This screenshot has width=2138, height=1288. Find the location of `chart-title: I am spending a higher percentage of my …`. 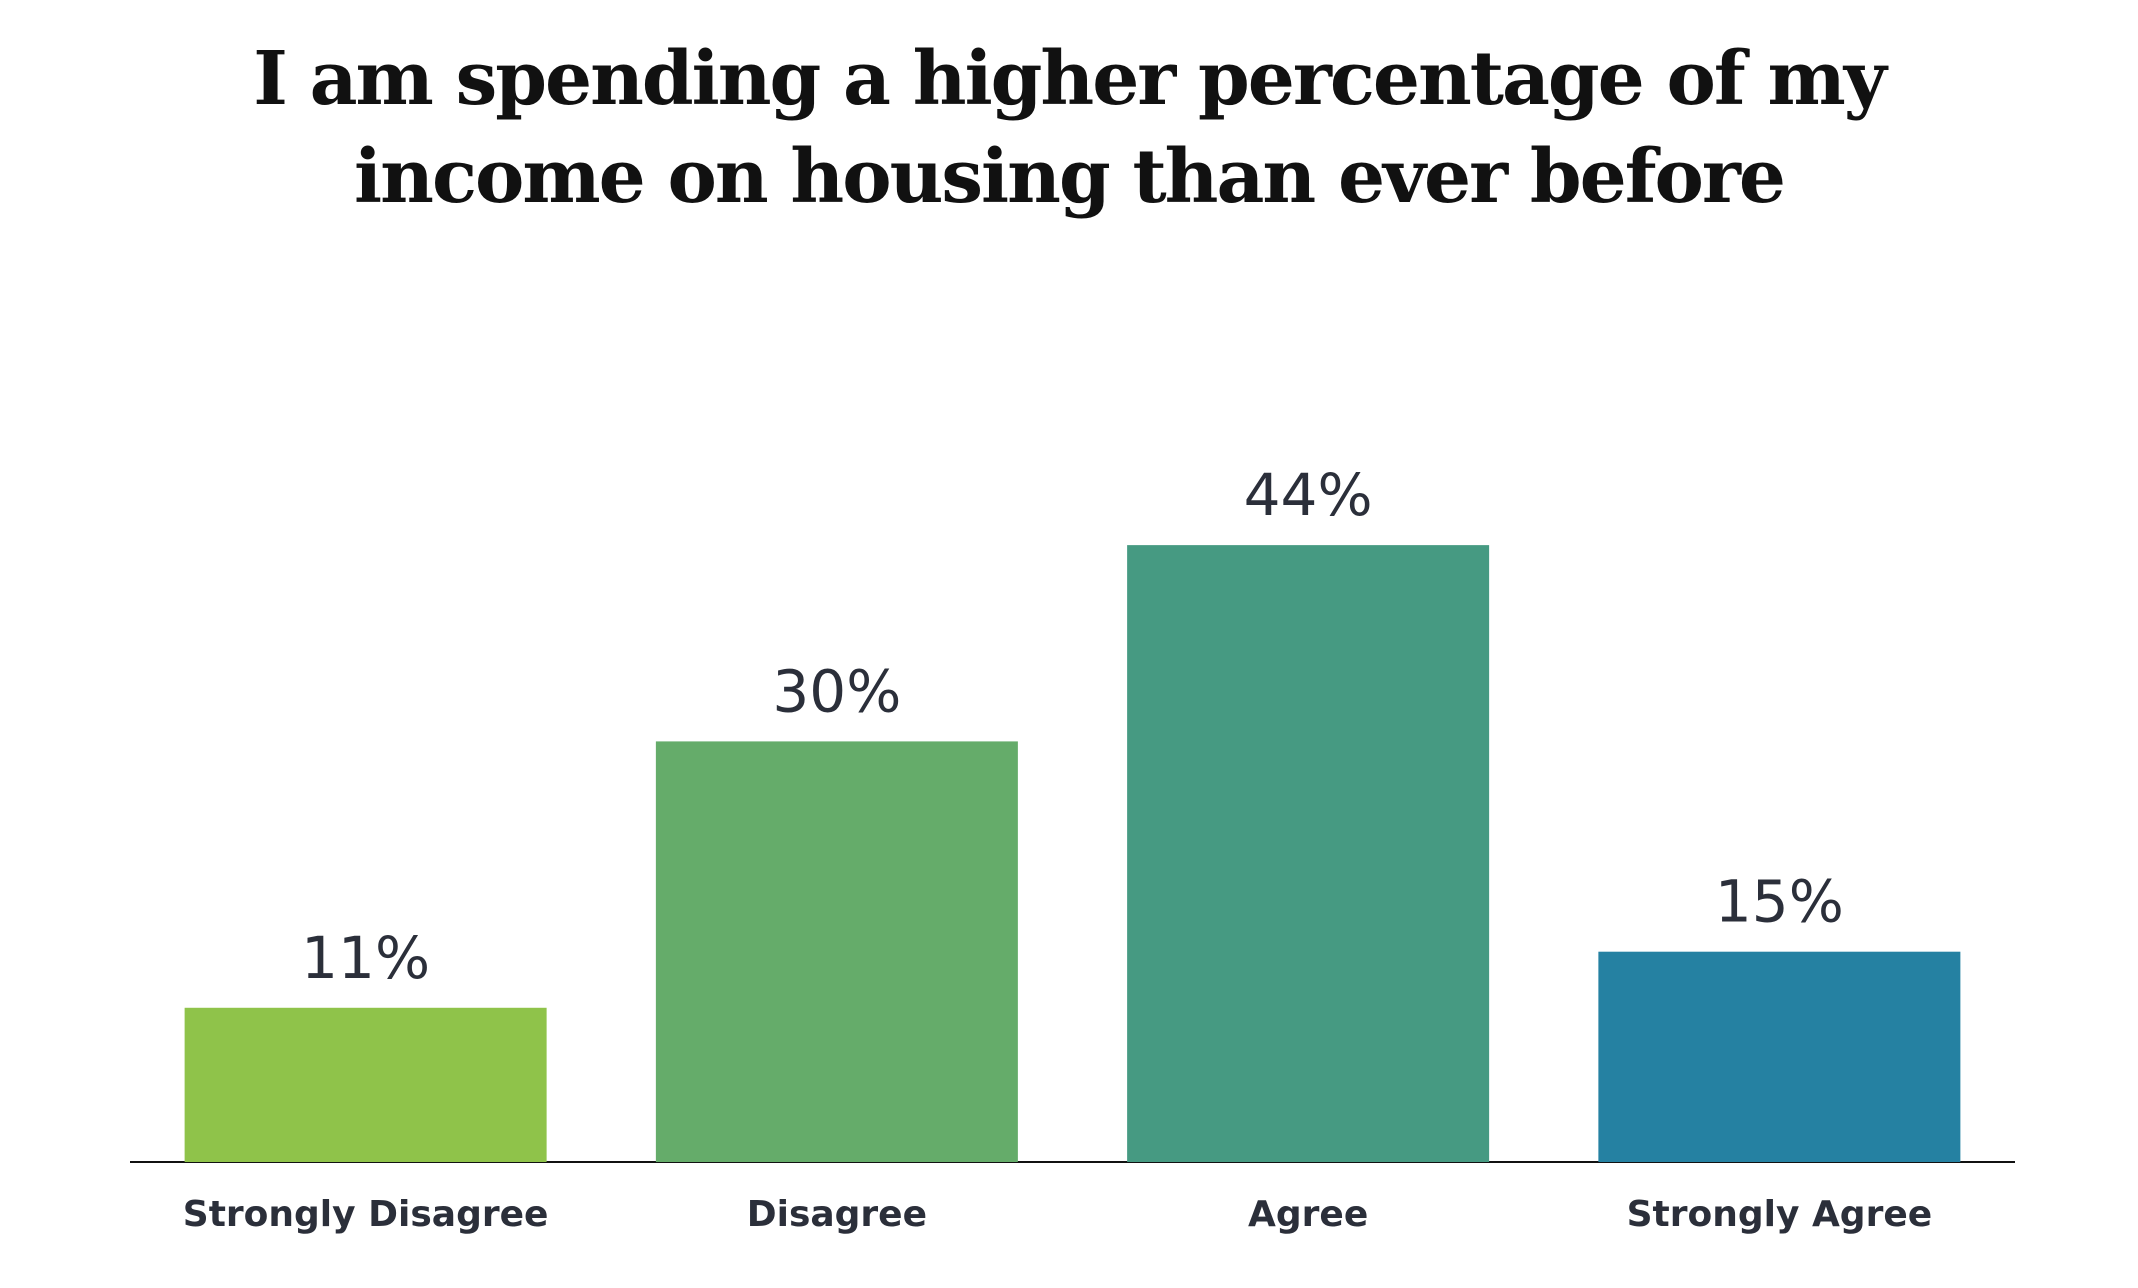

chart-title: I am spending a higher percentage of my … is located at coordinates (1070, 128).